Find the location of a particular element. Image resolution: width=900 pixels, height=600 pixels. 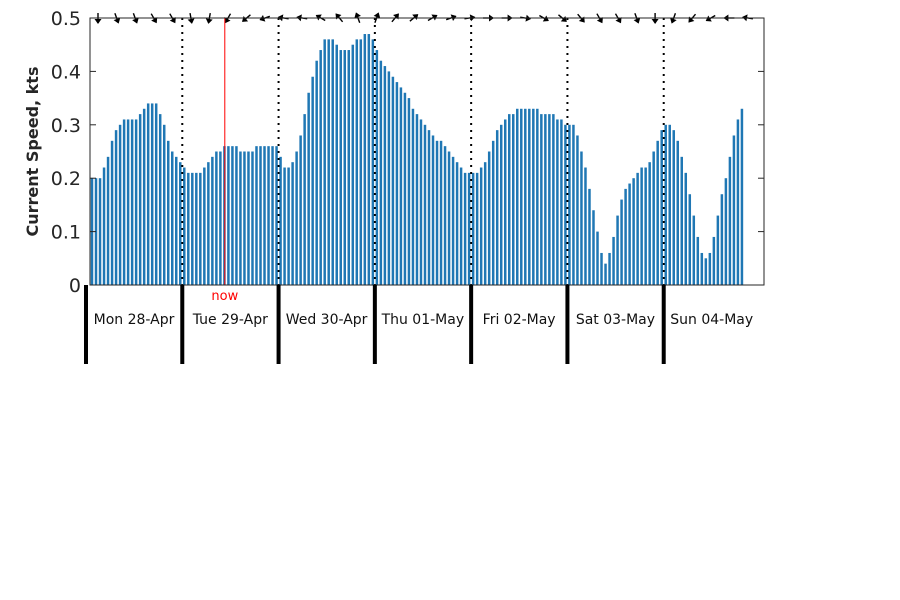

day-label: Sun 04-May is located at coordinates (711, 320).